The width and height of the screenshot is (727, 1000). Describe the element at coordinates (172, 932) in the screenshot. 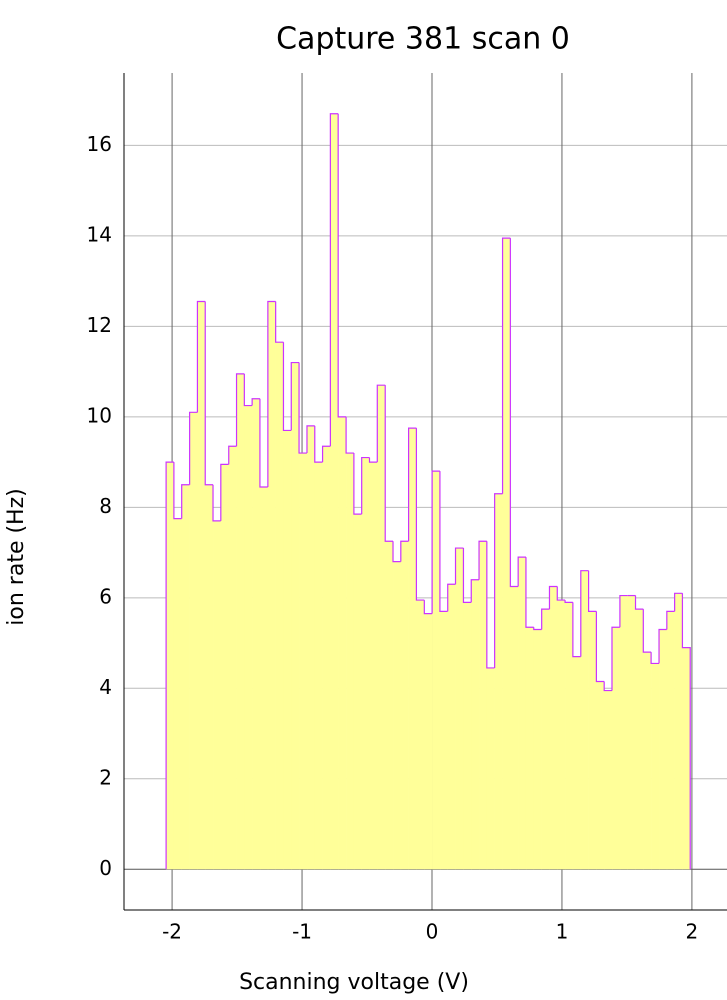

I see `x-tick-label: -2` at that location.